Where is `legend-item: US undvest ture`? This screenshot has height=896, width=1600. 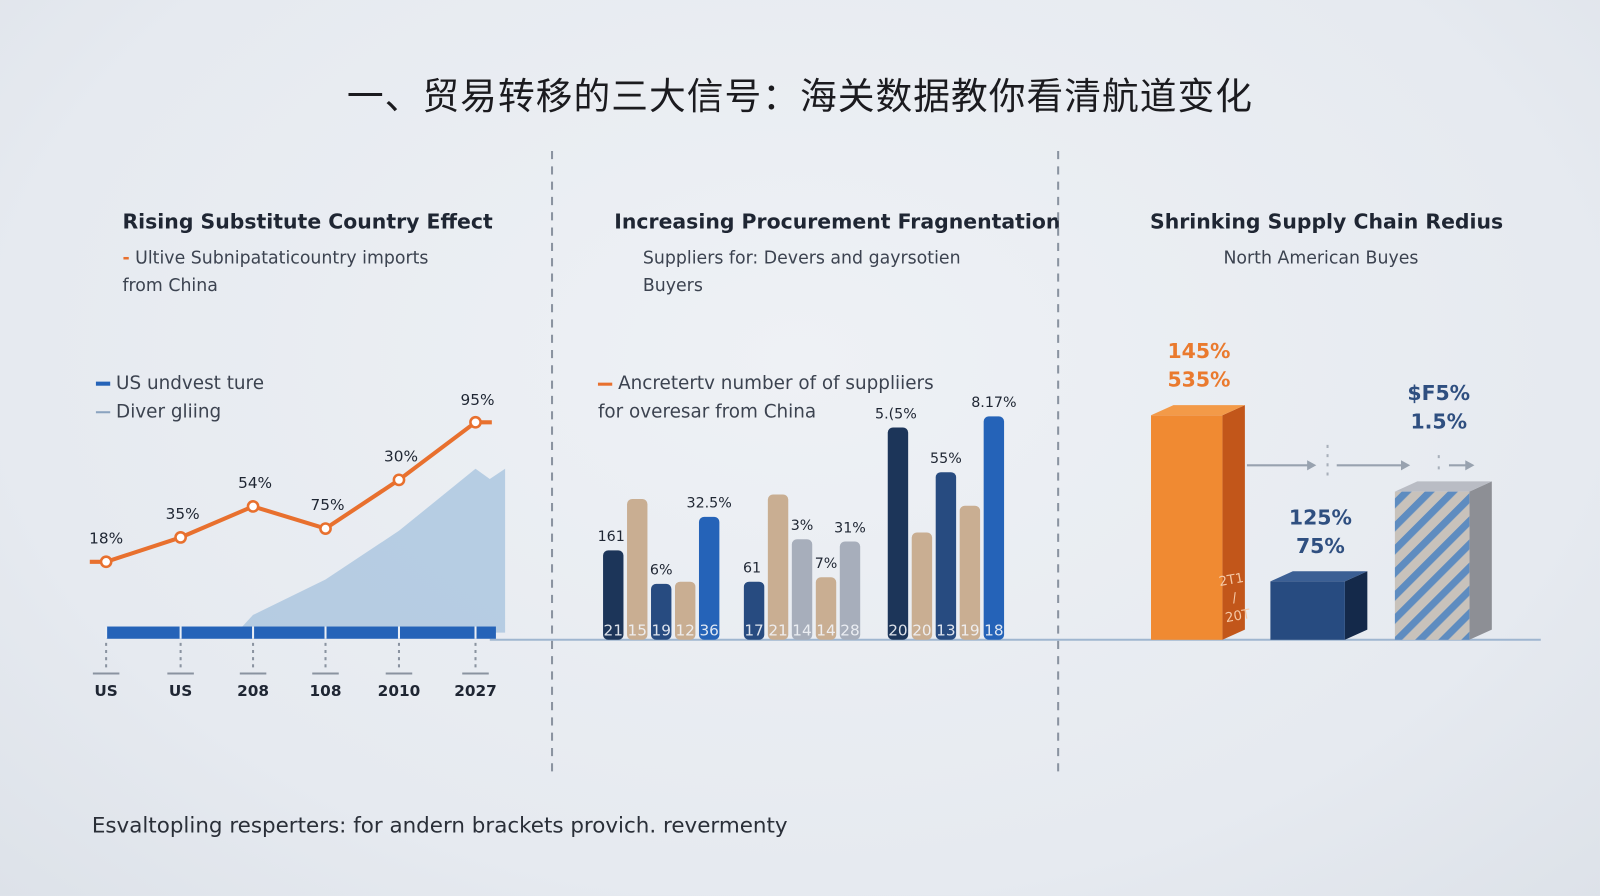 legend-item: US undvest ture is located at coordinates (180, 383).